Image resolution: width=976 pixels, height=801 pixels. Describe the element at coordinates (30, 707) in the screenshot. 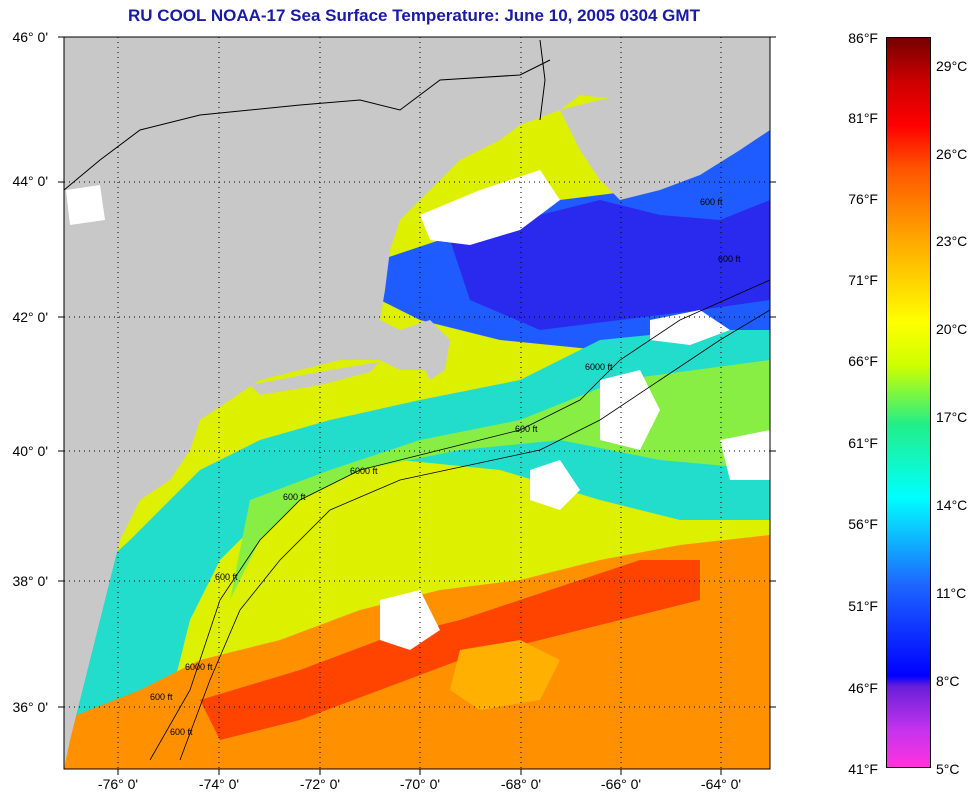

I see `lat-label: 36° 0'` at that location.